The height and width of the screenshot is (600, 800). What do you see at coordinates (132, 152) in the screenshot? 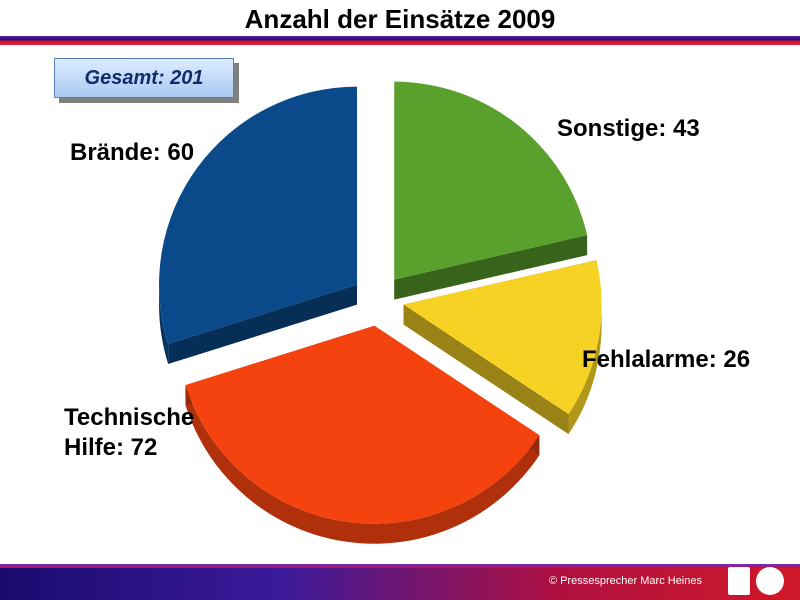
I see `slice-label-braende: Brände: 60` at bounding box center [132, 152].